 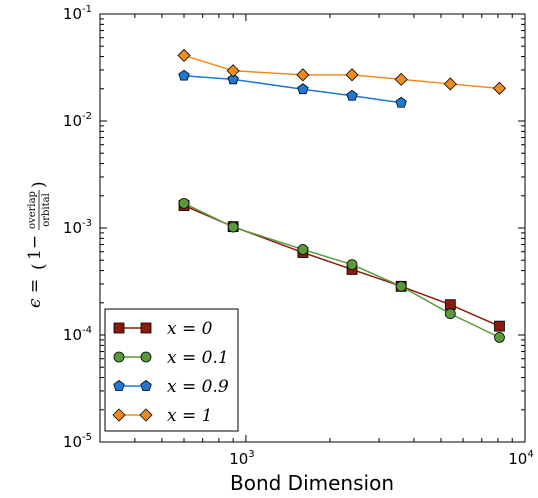 I want to click on y-tick-label: 10⁻³, so click(x=77, y=227).